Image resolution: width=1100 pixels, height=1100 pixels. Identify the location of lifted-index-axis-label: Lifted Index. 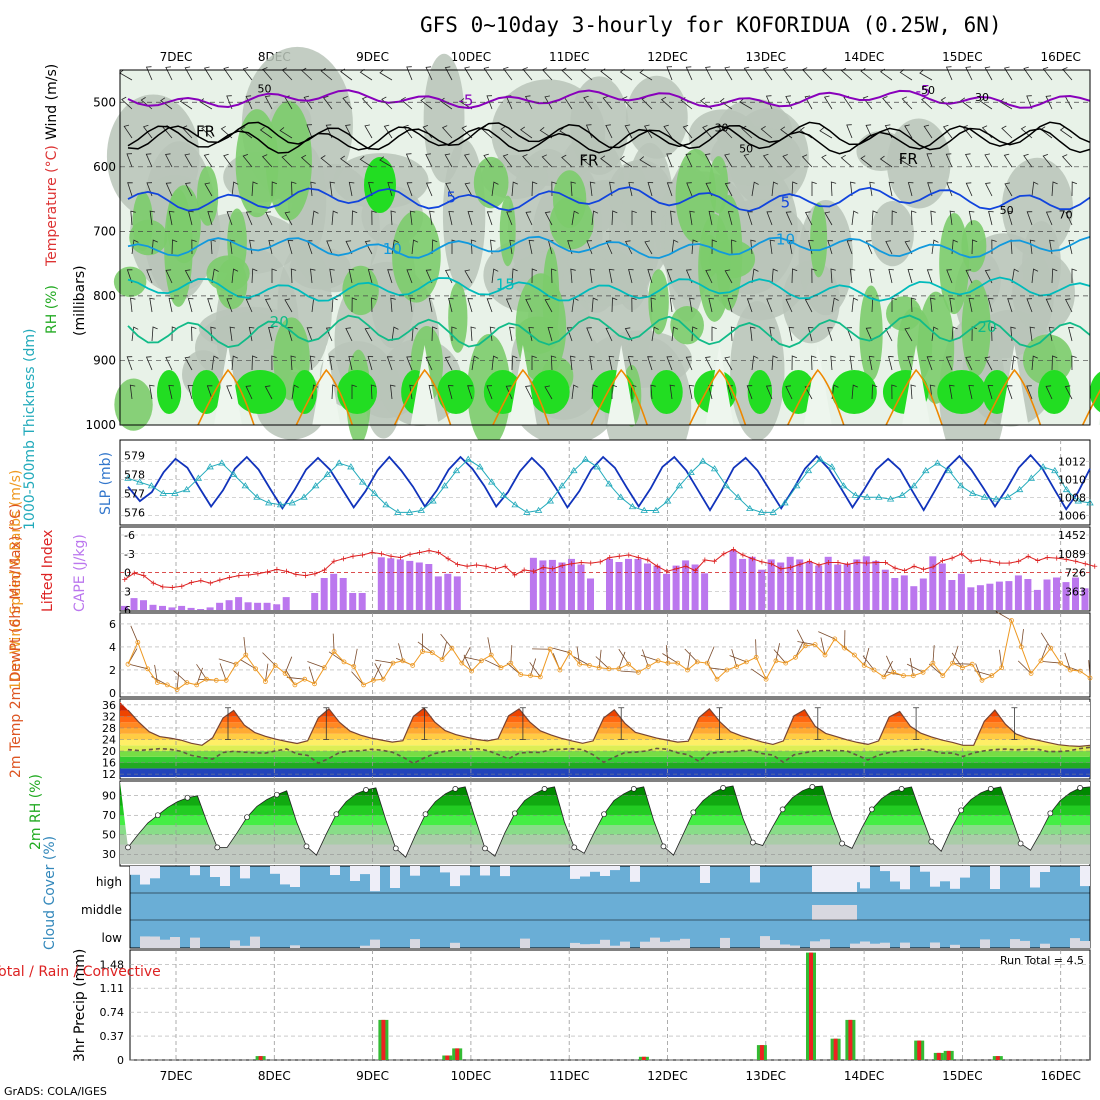
(48, 571).